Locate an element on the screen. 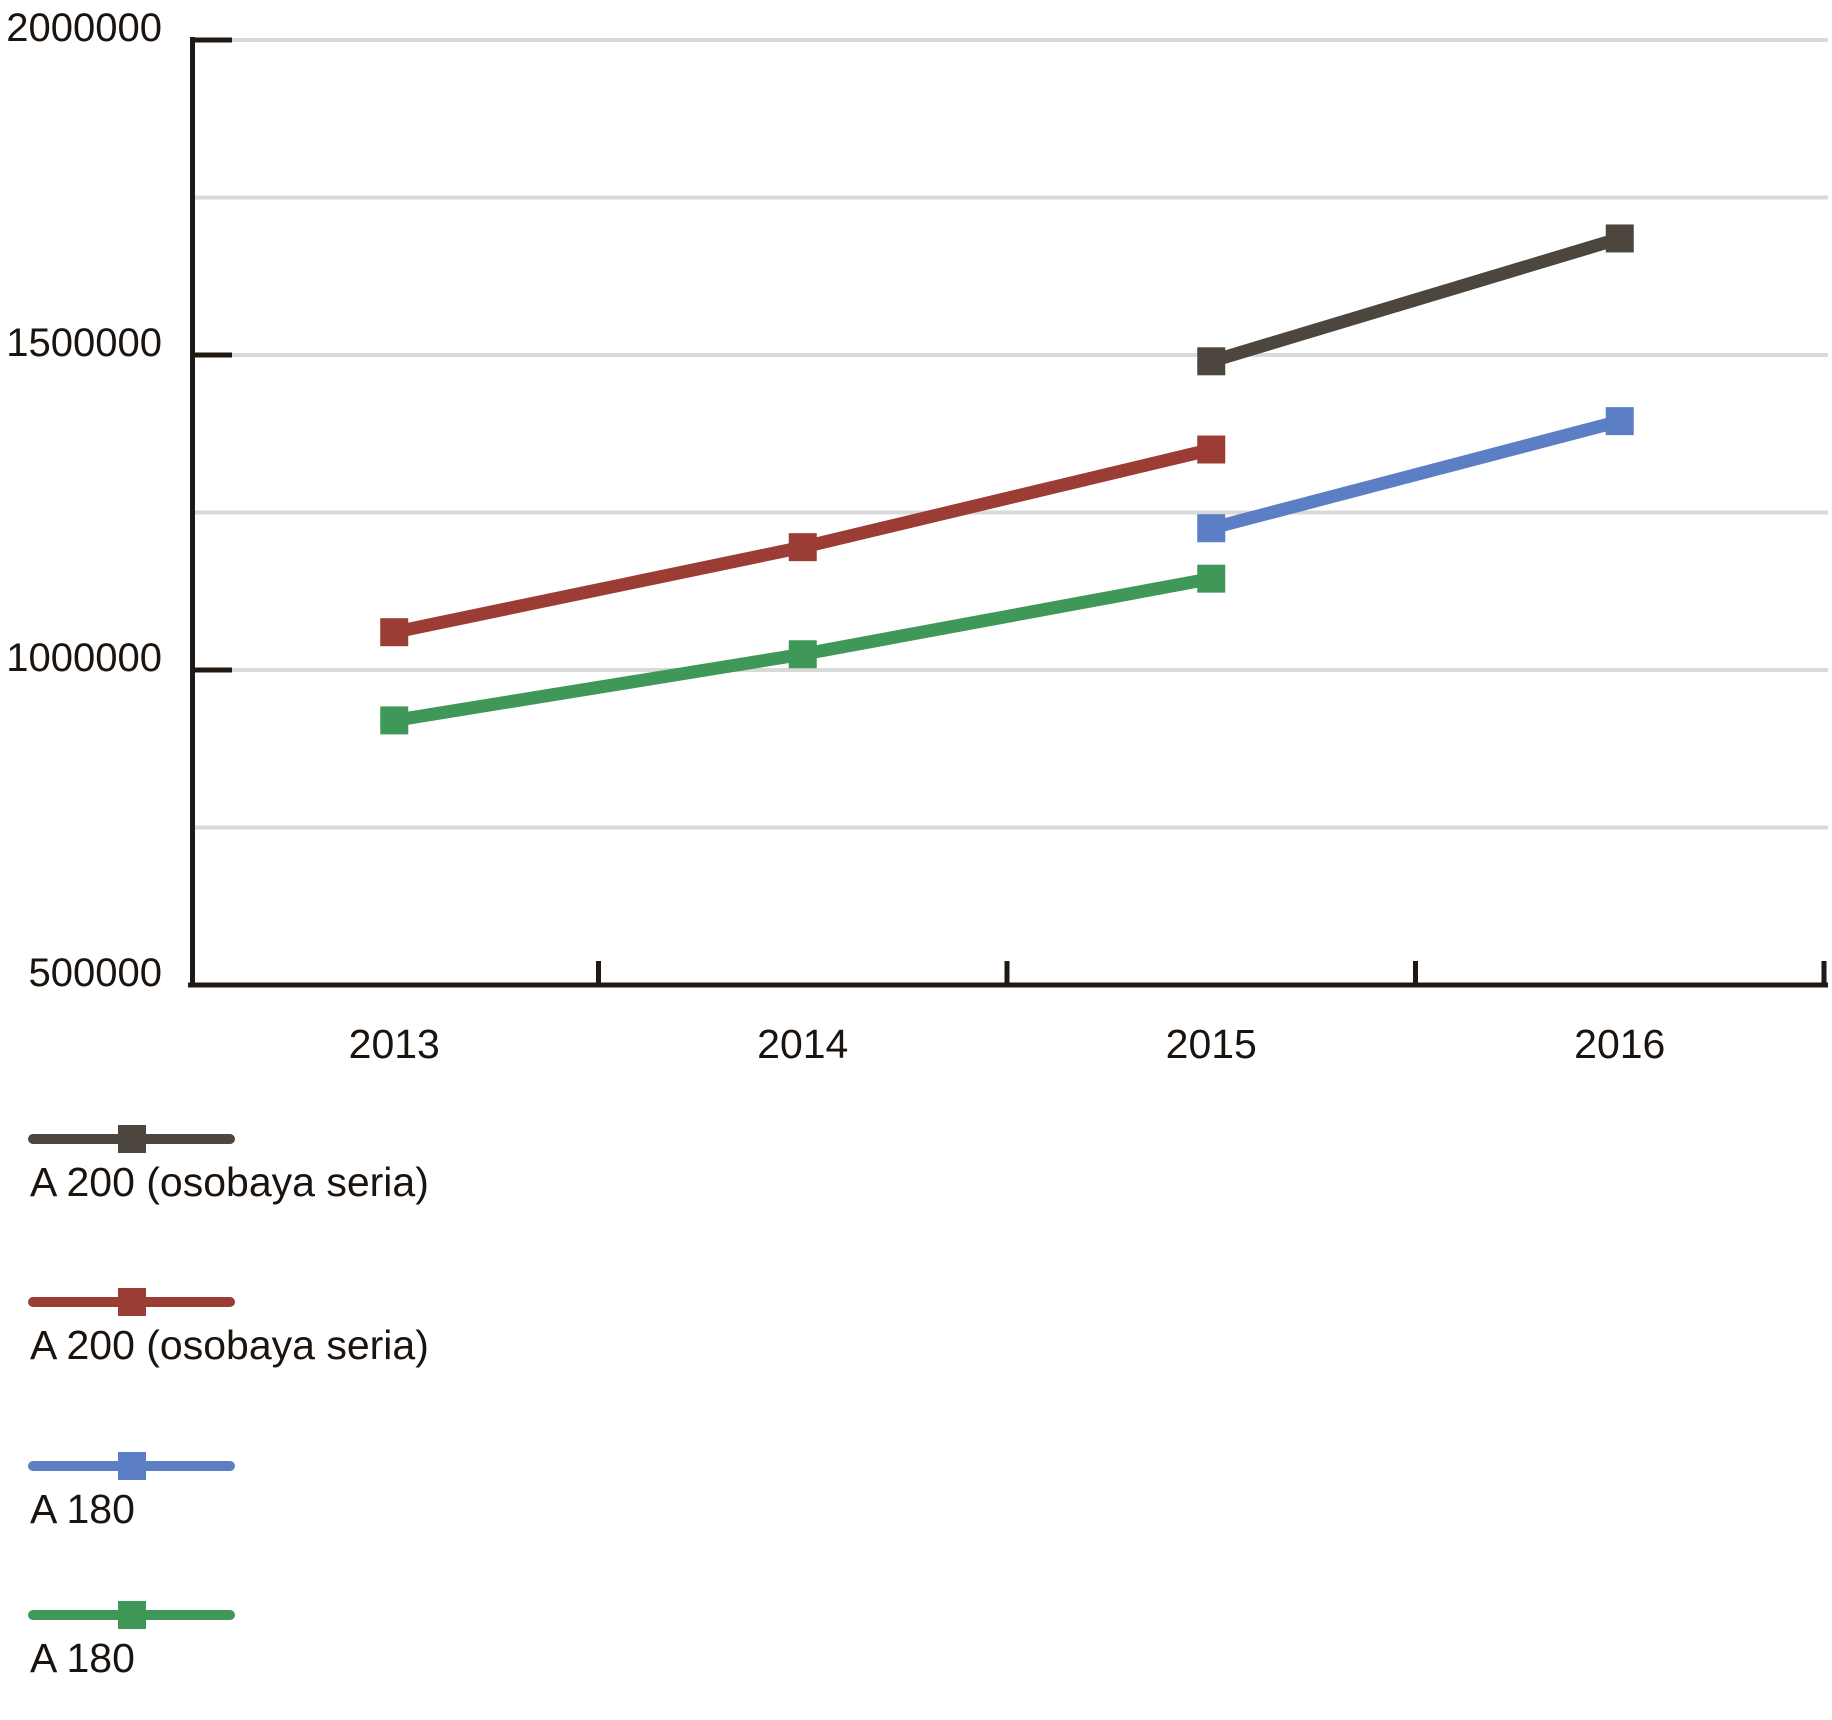 The image size is (1832, 1720). y-tick-label: 1500000 is located at coordinates (84, 343).